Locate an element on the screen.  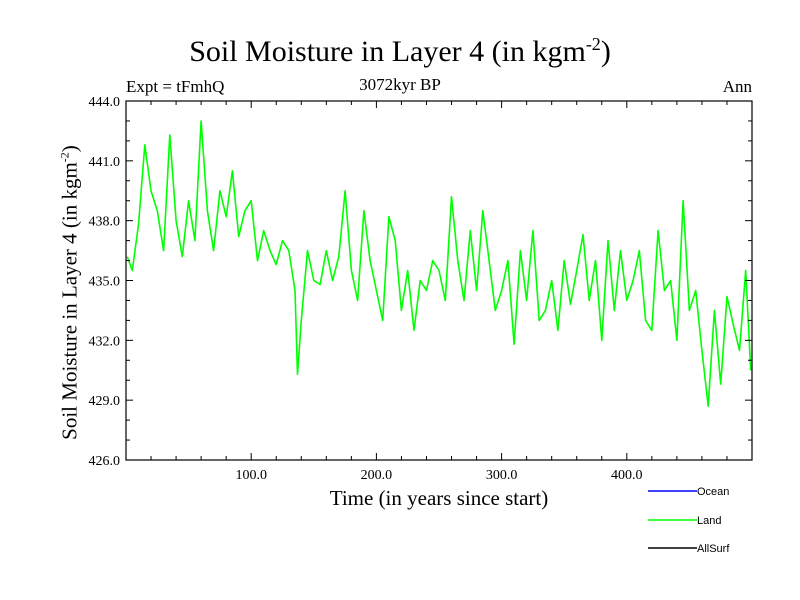
season-label: Ann is located at coordinates (737, 86).